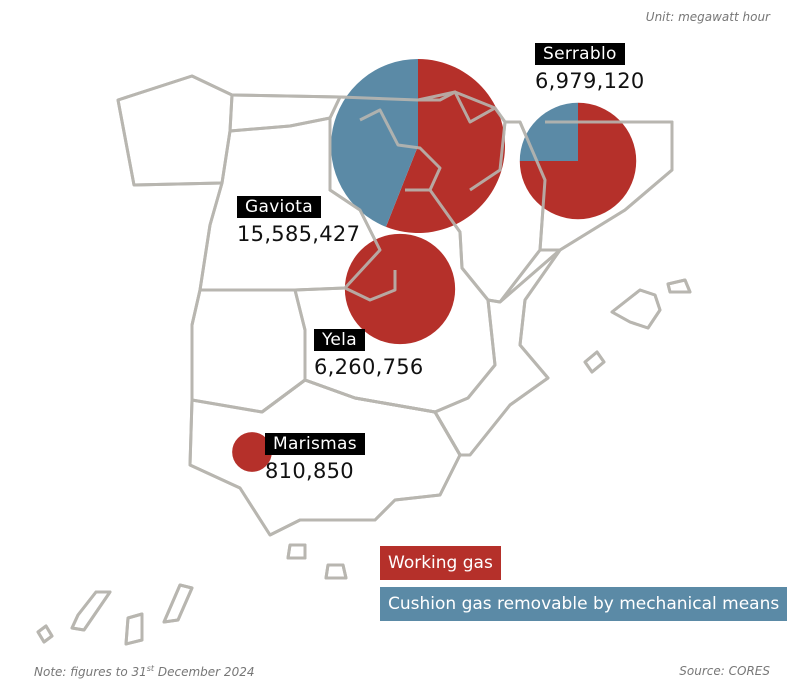 This screenshot has height=688, width=804. What do you see at coordinates (204, 672) in the screenshot?
I see `footnote-suffix: December 2024` at bounding box center [204, 672].